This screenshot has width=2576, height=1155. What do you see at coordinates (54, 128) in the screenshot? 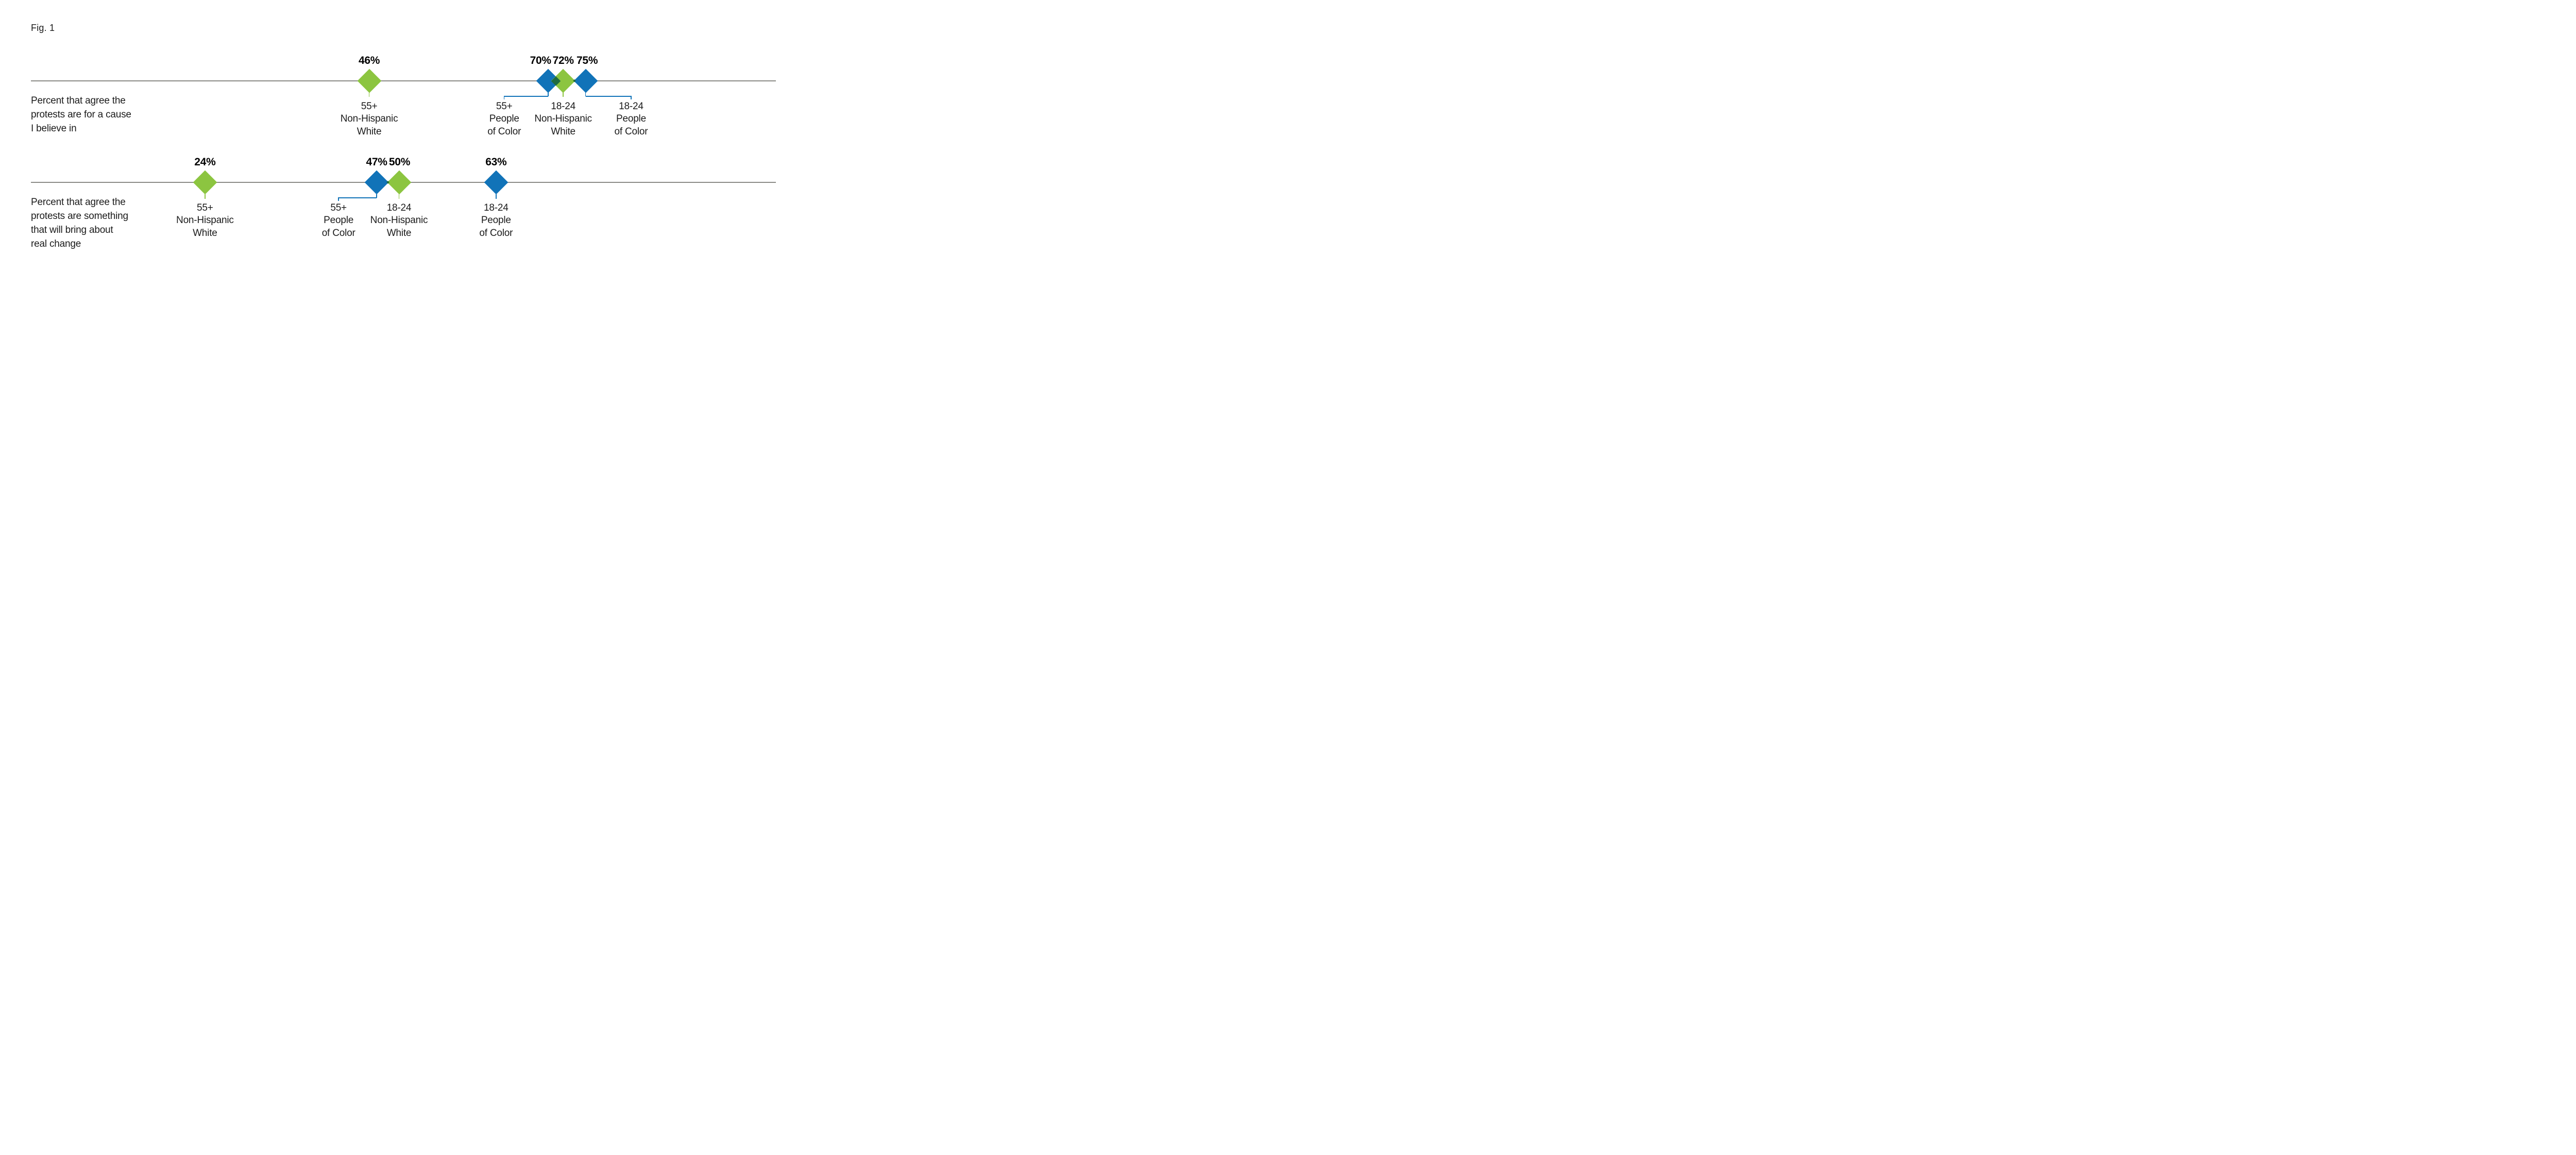
I see `row-description-line: I believe in` at bounding box center [54, 128].